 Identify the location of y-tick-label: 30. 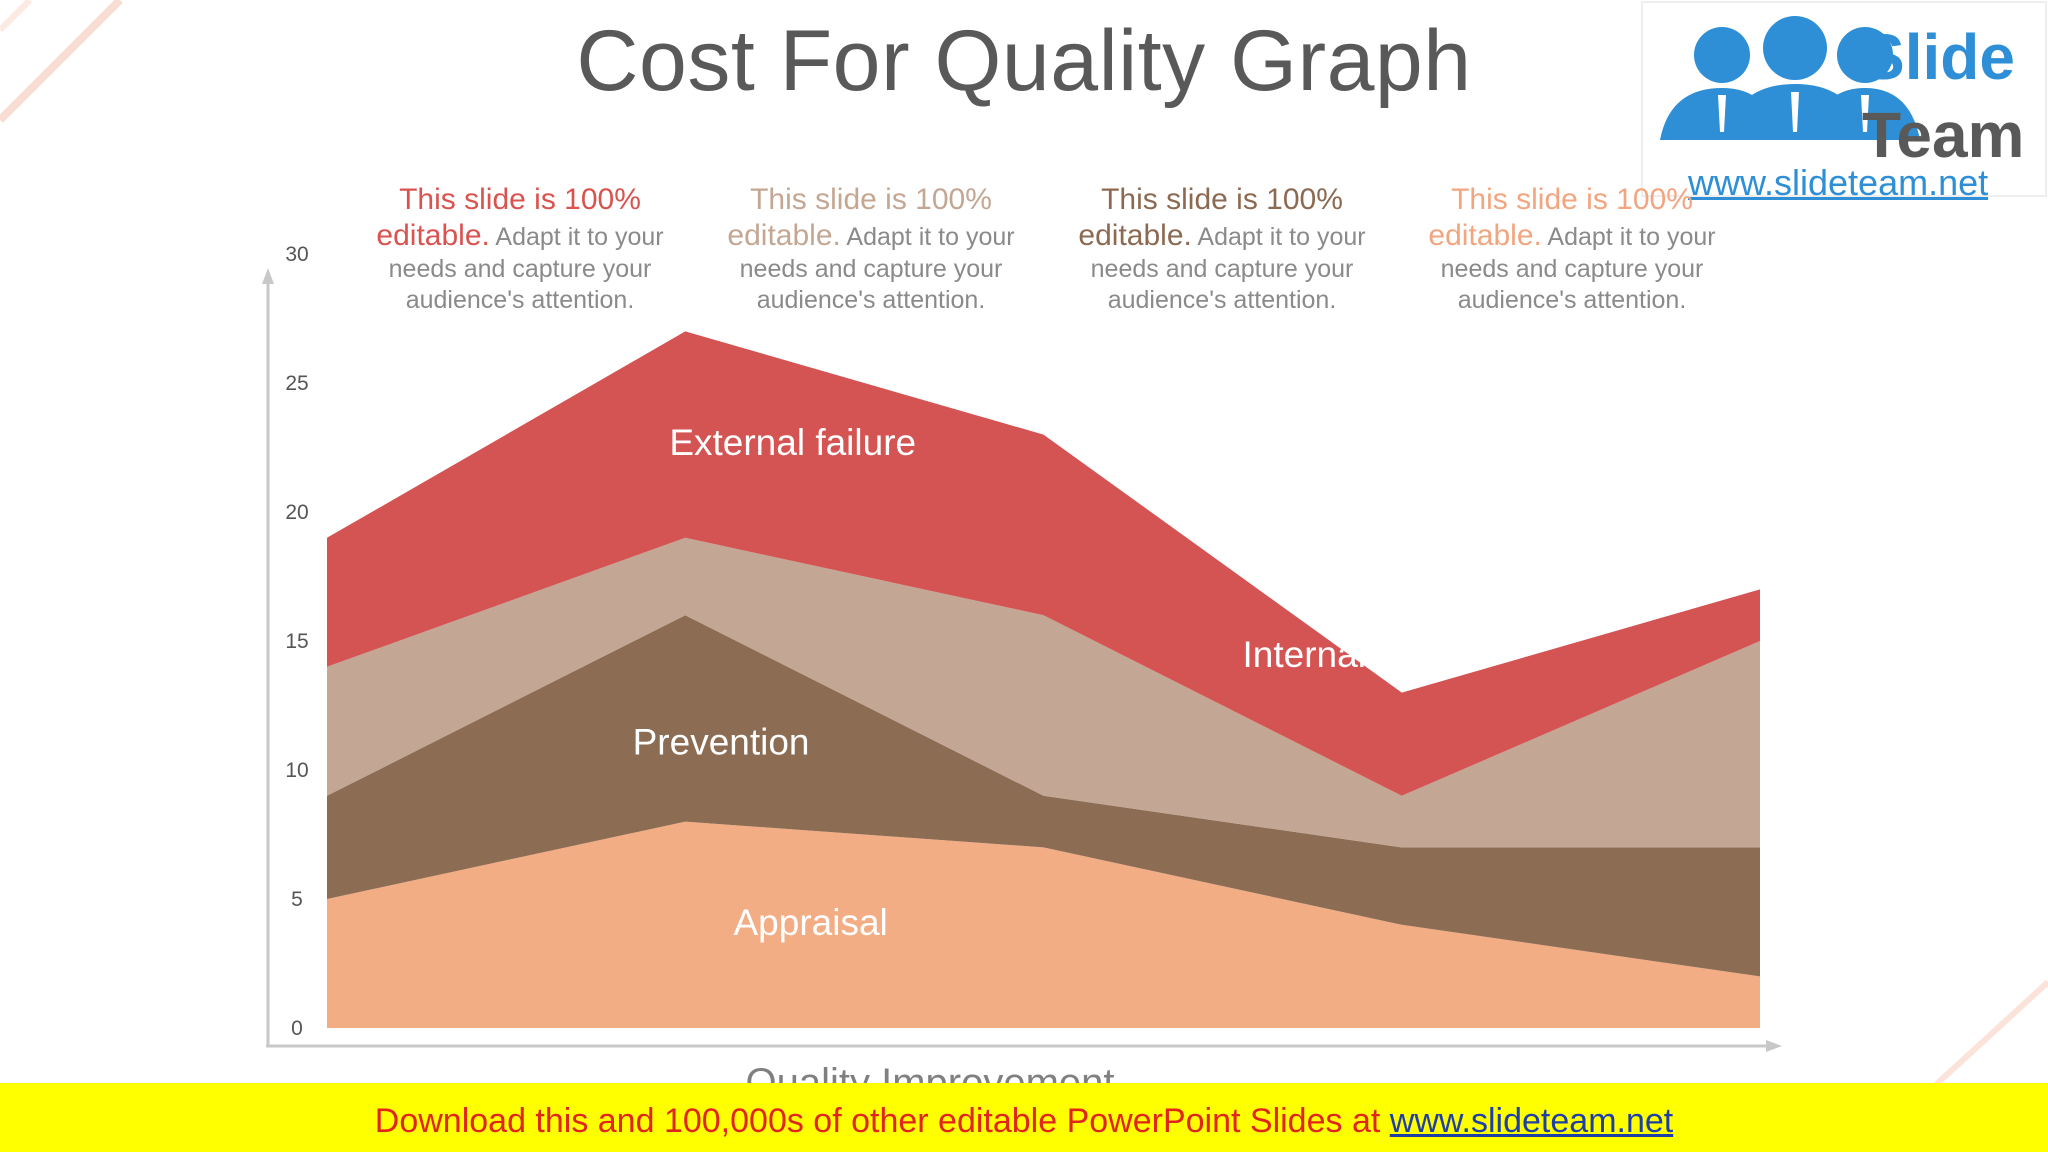
(296, 254).